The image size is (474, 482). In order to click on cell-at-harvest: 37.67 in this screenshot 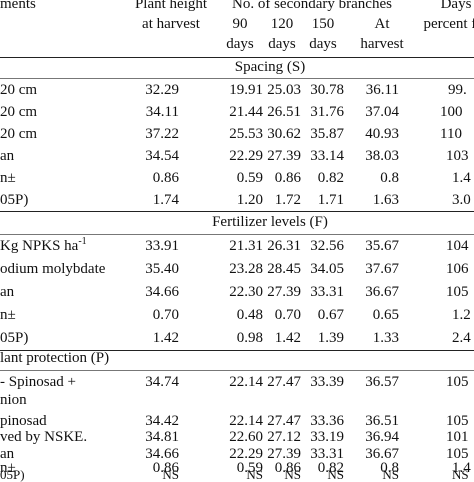, I will do `click(382, 269)`.